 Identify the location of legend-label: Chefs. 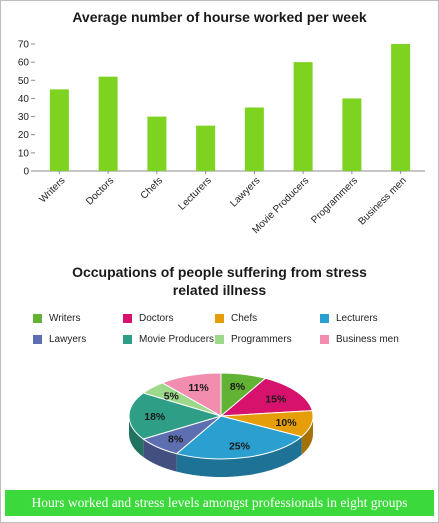
(244, 318).